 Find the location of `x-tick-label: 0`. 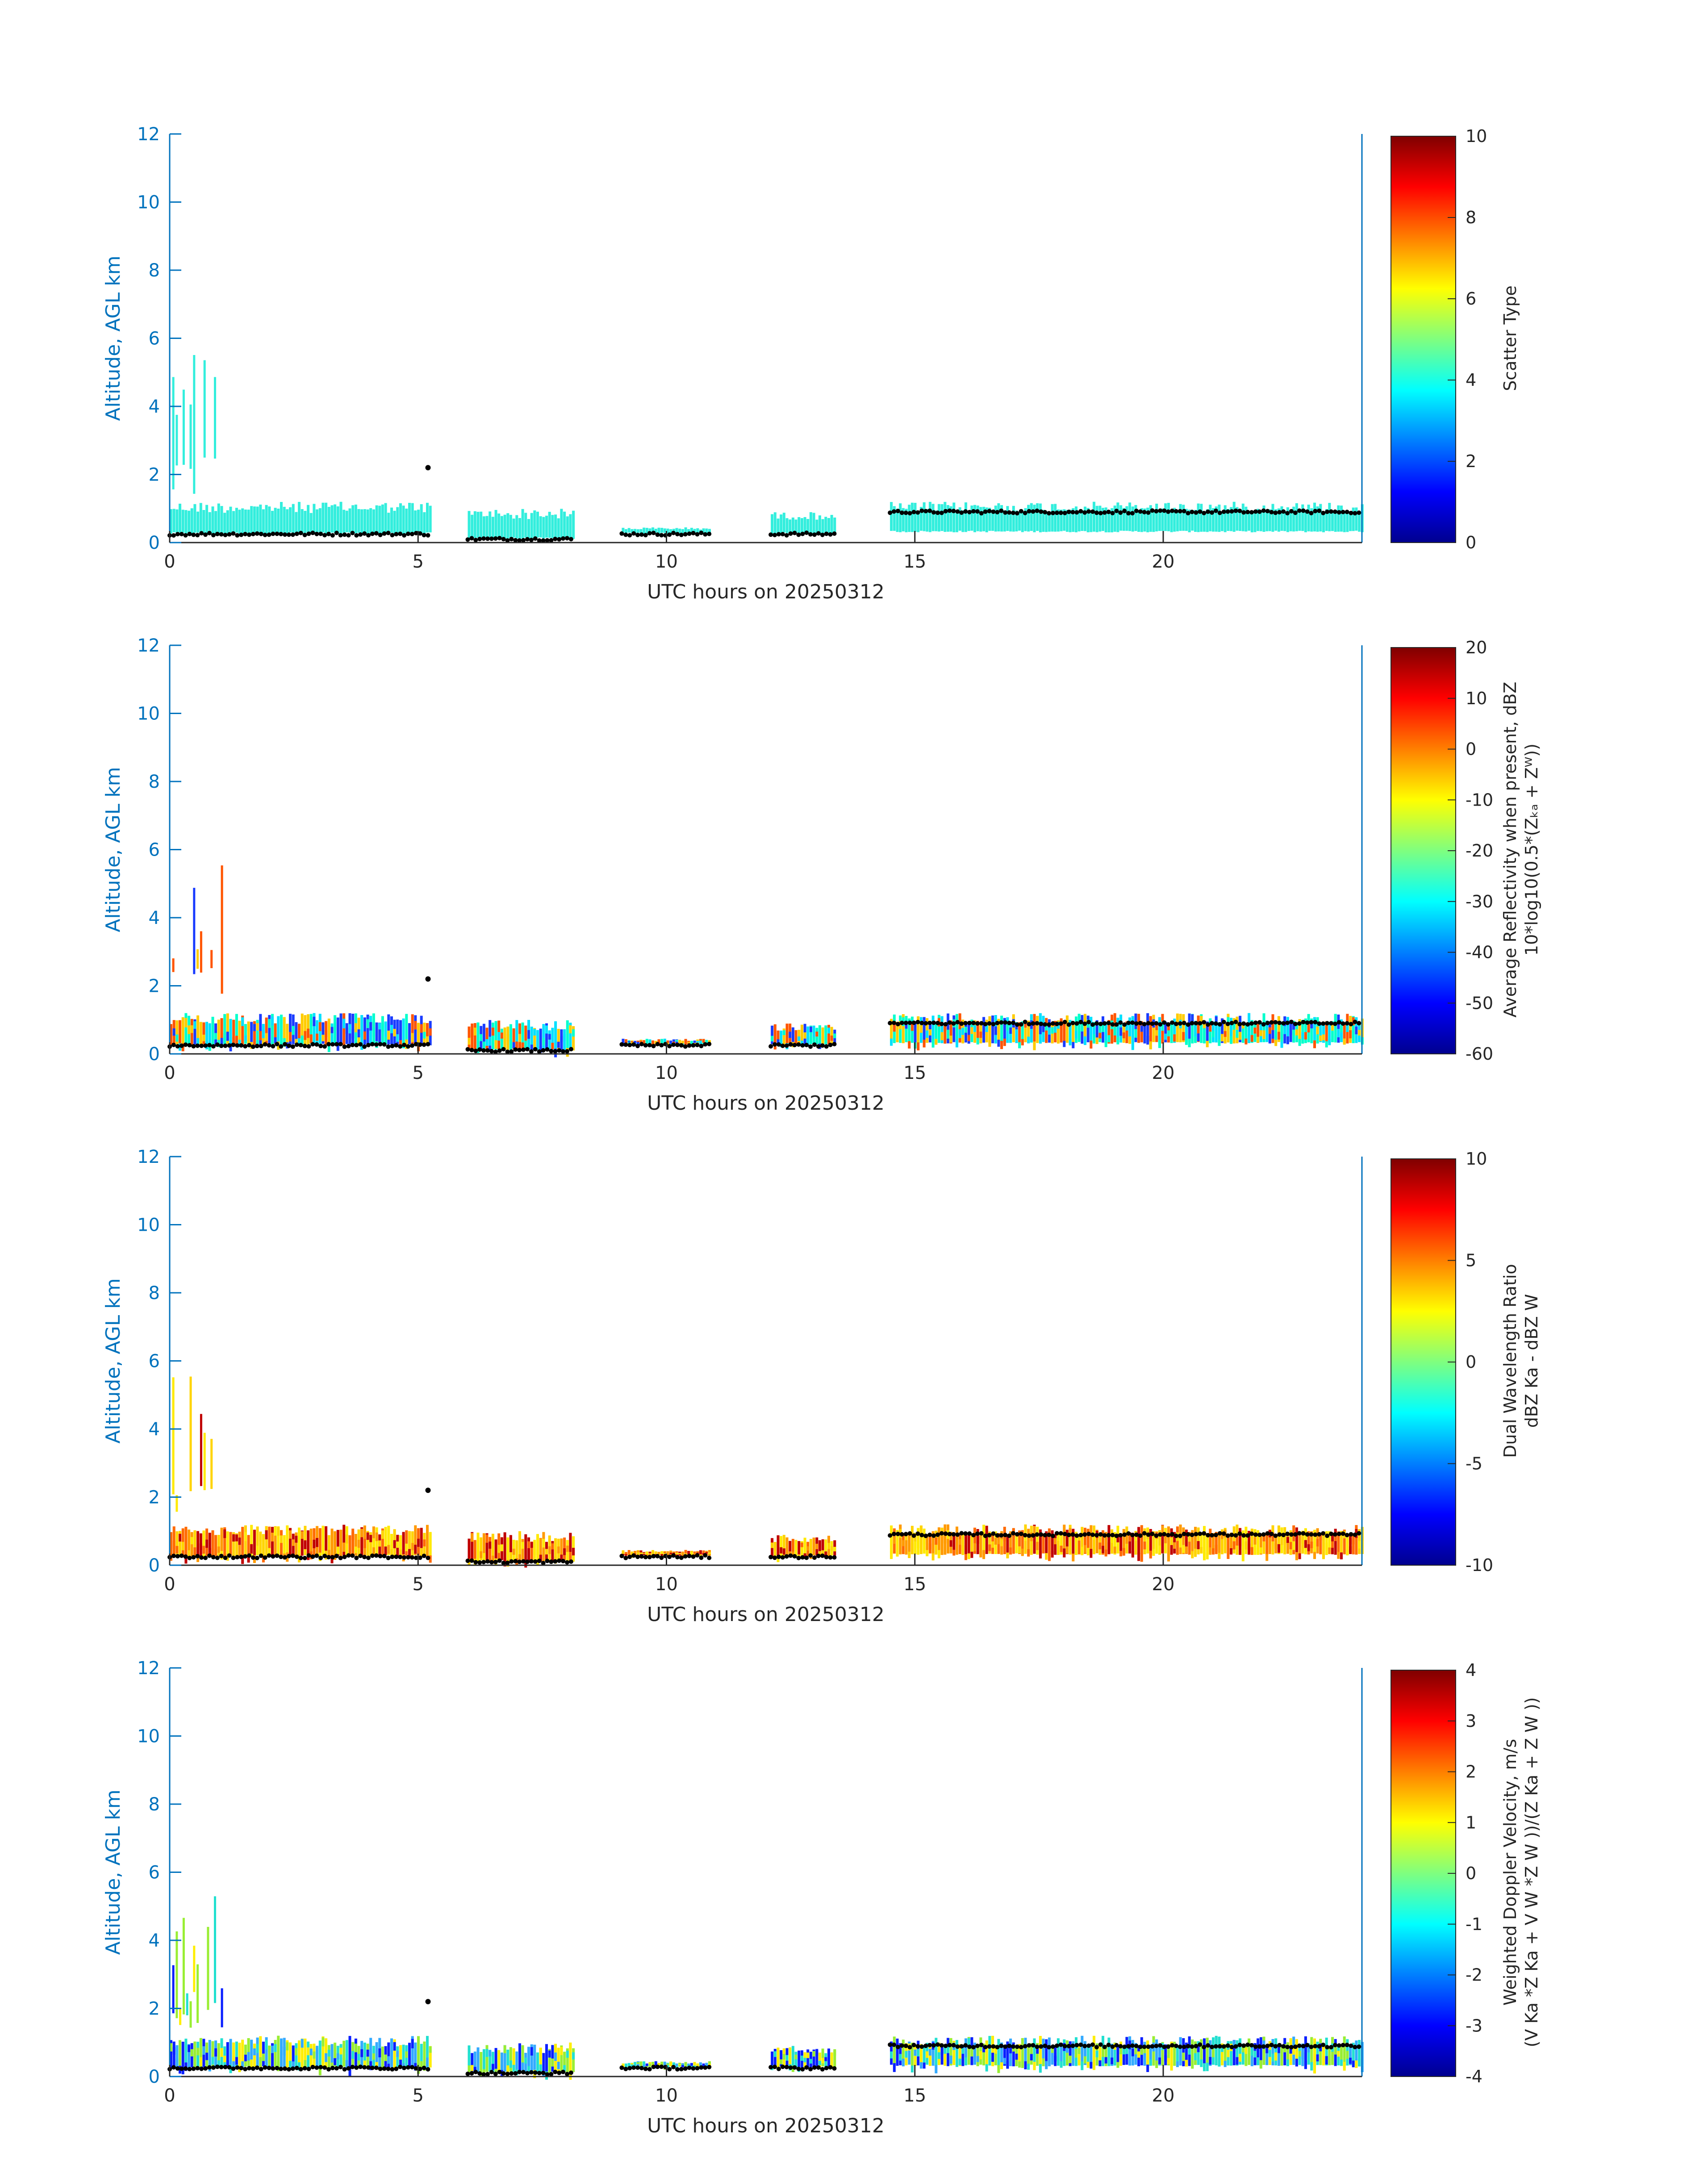

x-tick-label: 0 is located at coordinates (169, 2095).